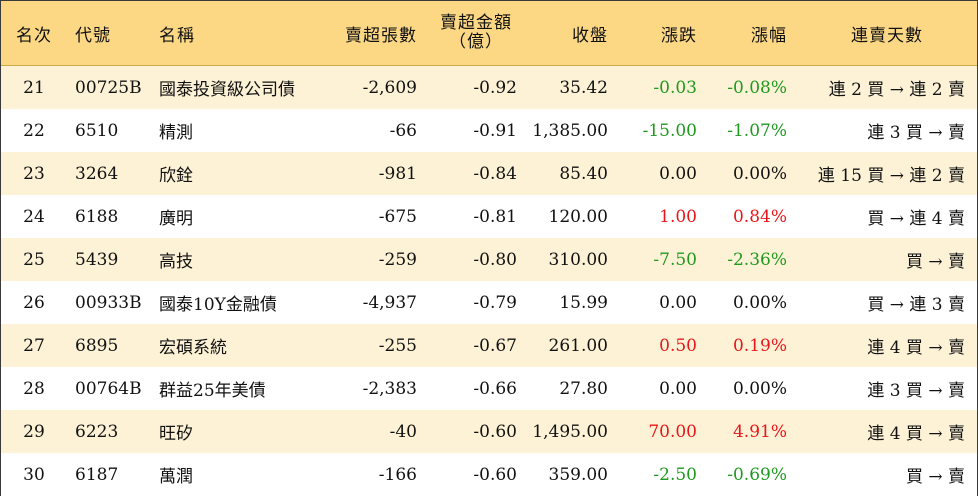 Image resolution: width=978 pixels, height=496 pixels. Describe the element at coordinates (97, 130) in the screenshot. I see `cell-code: 6510` at that location.